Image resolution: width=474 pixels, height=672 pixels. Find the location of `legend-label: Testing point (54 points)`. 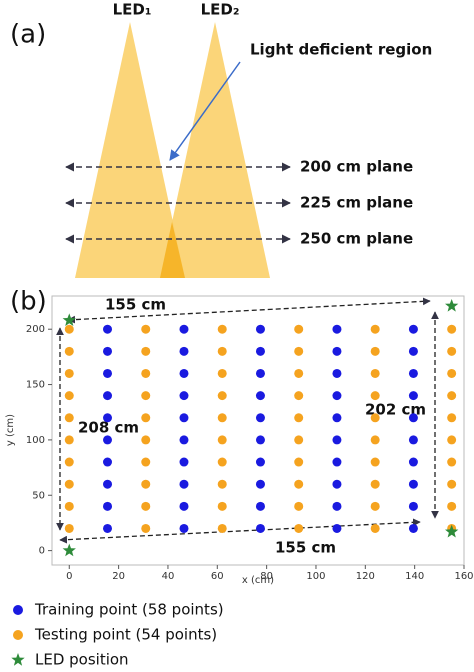

legend-label: Testing point (54 points) is located at coordinates (125, 635).